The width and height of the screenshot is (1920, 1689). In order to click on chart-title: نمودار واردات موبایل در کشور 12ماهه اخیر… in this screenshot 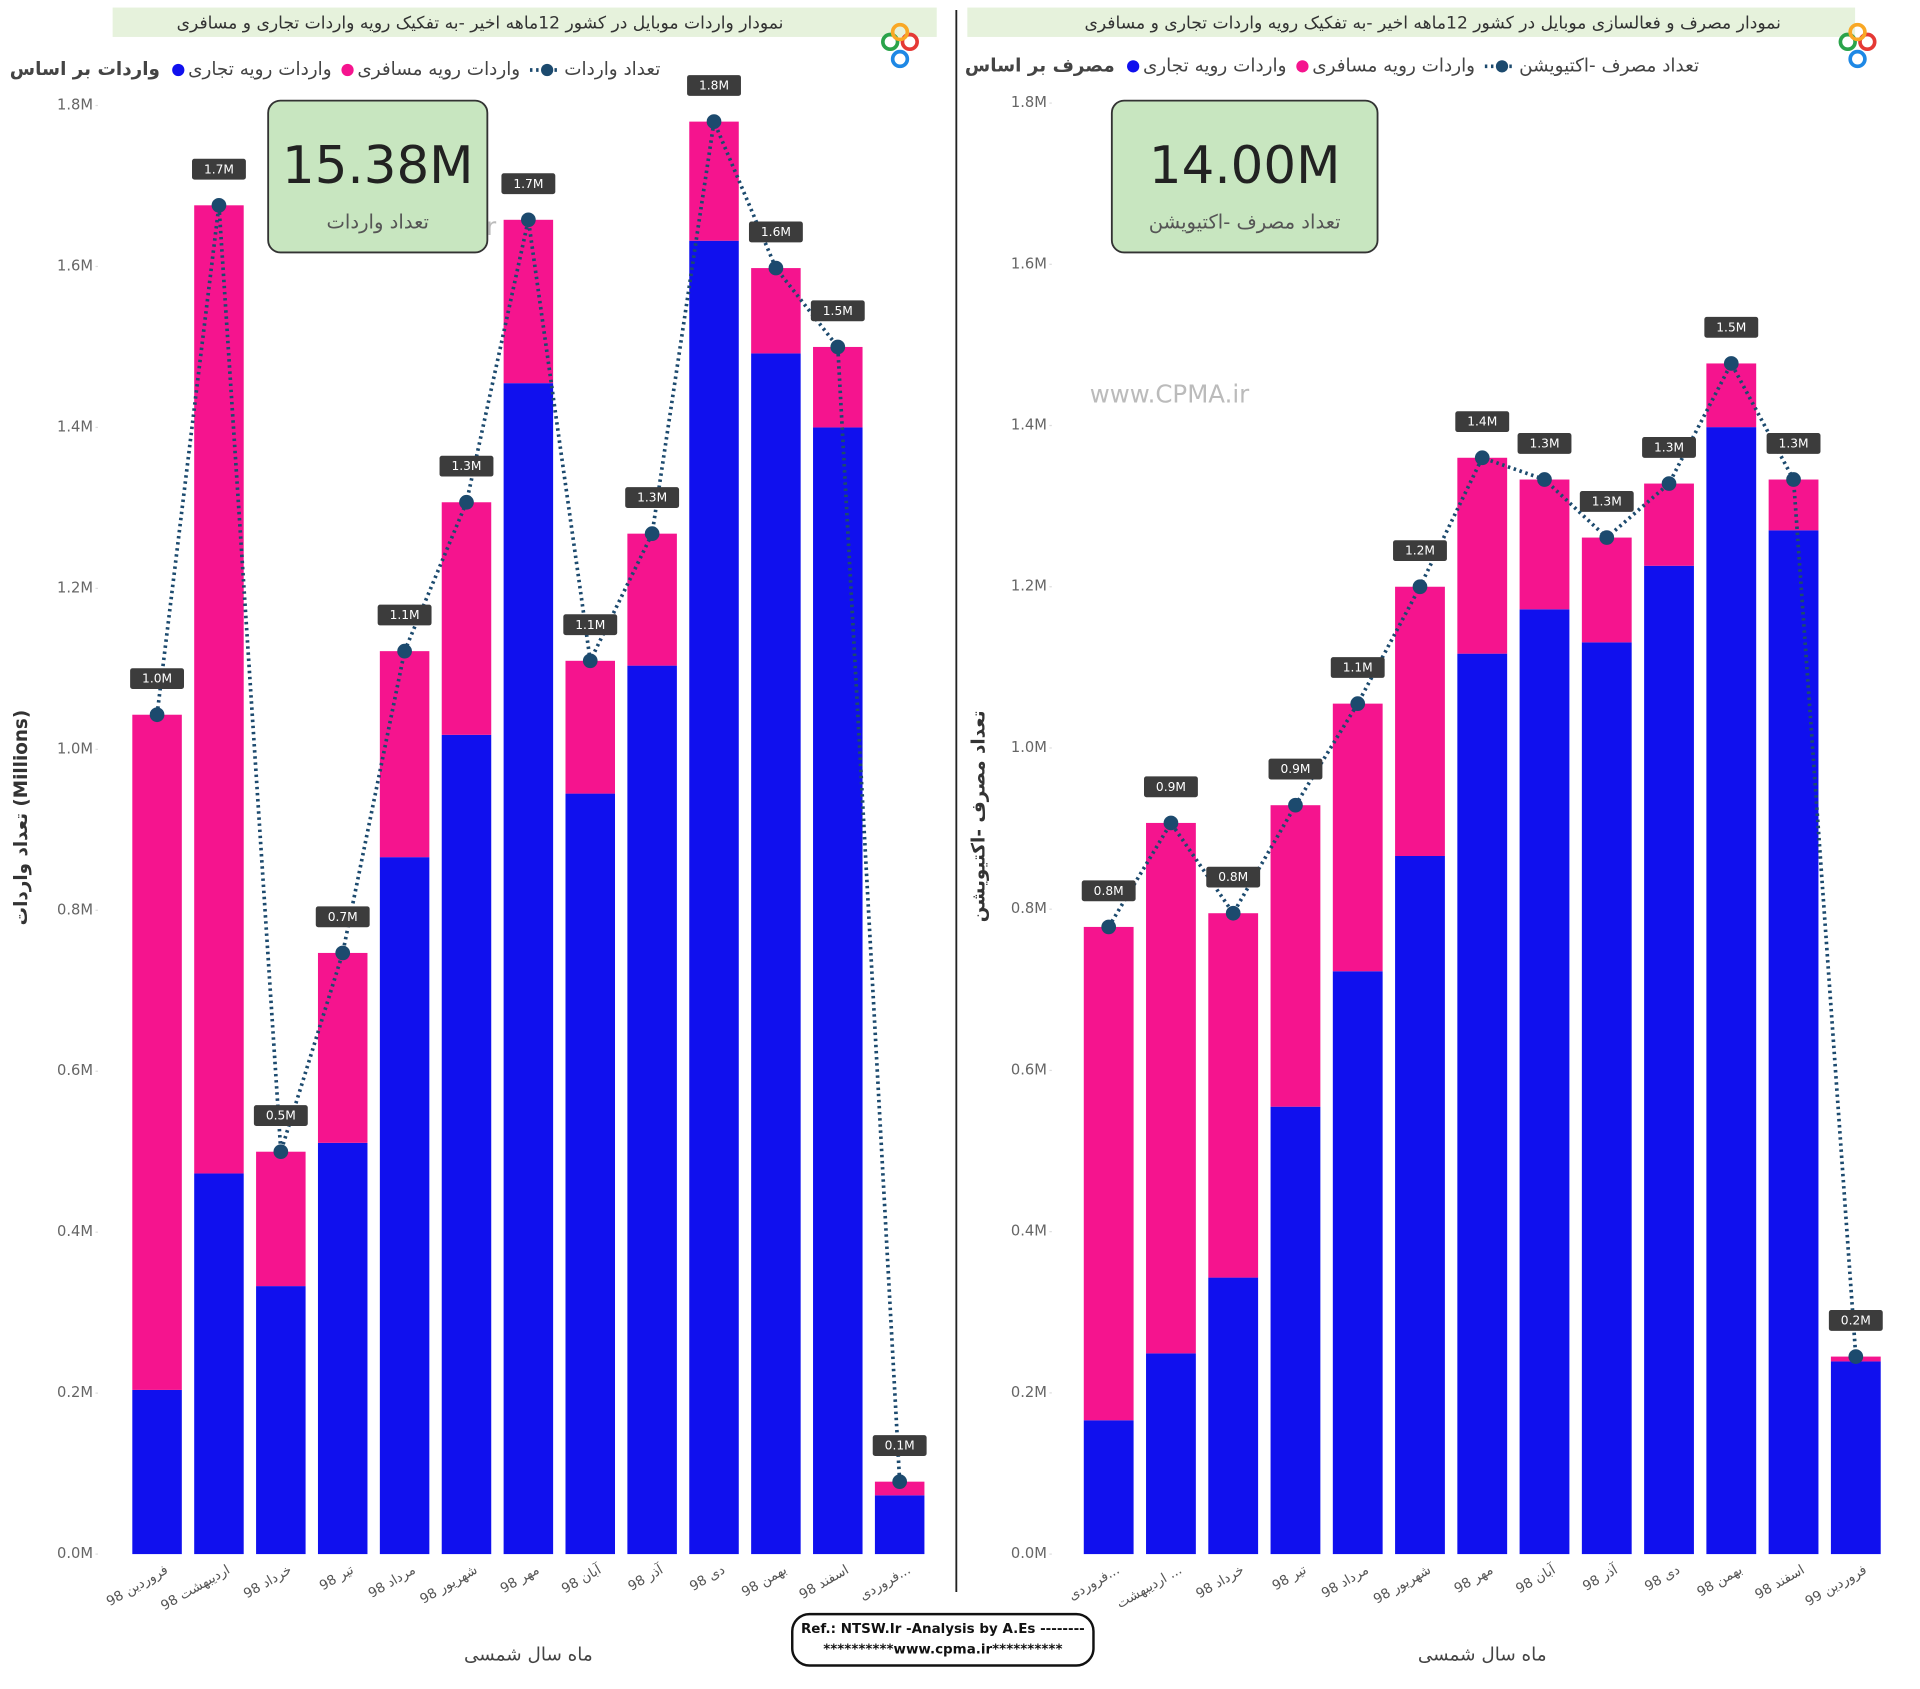, I will do `click(480, 23)`.